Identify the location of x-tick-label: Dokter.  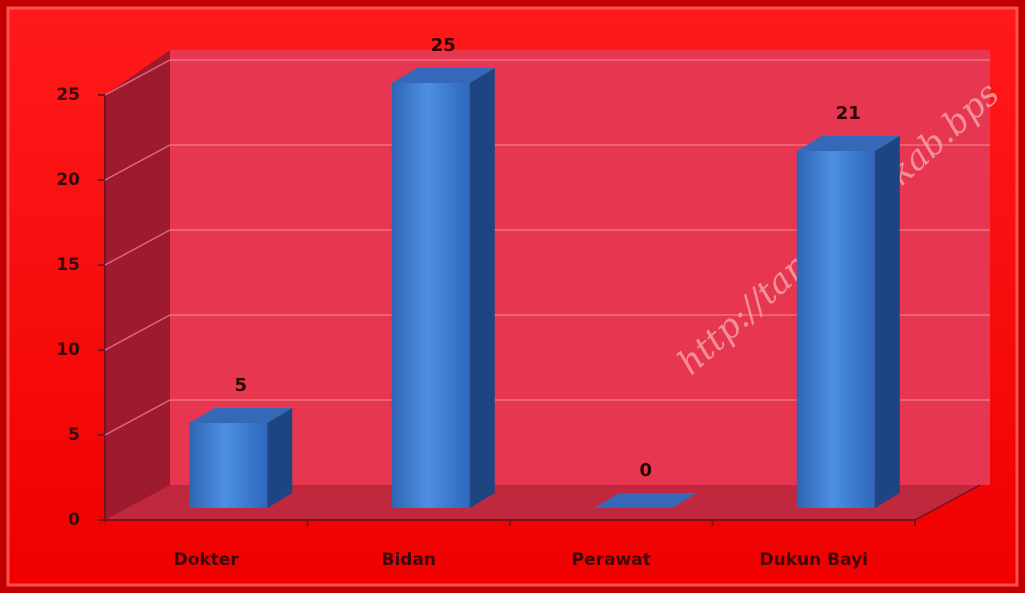
(207, 560).